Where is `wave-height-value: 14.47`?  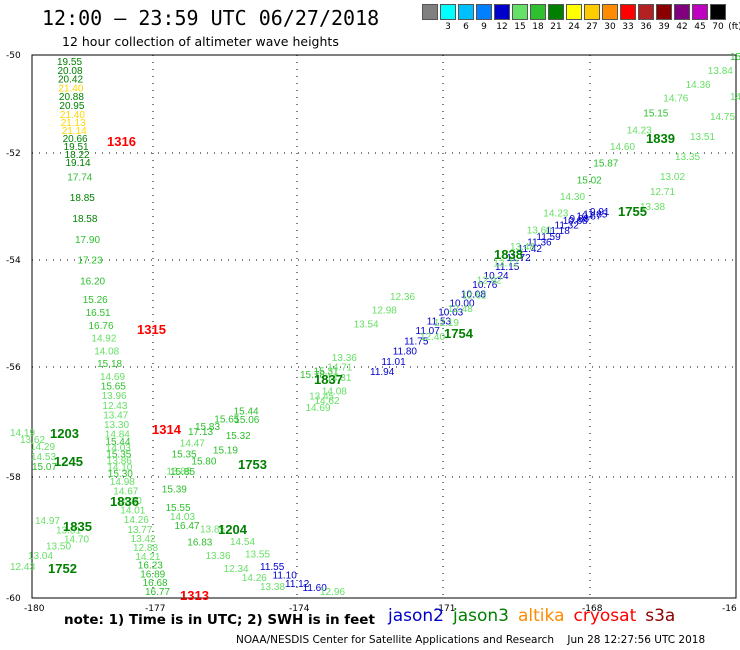 wave-height-value: 14.47 is located at coordinates (192, 443).